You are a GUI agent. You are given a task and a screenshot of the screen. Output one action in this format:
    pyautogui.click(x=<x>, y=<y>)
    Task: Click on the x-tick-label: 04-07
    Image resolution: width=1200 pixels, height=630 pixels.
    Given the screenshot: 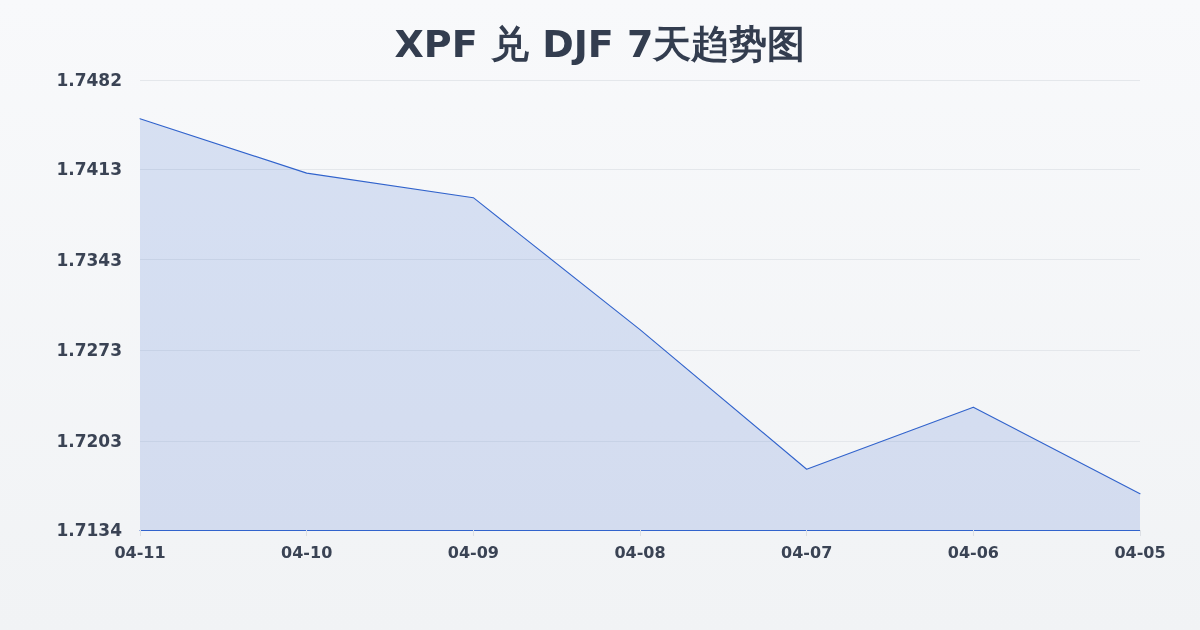 What is the action you would take?
    pyautogui.click(x=807, y=552)
    